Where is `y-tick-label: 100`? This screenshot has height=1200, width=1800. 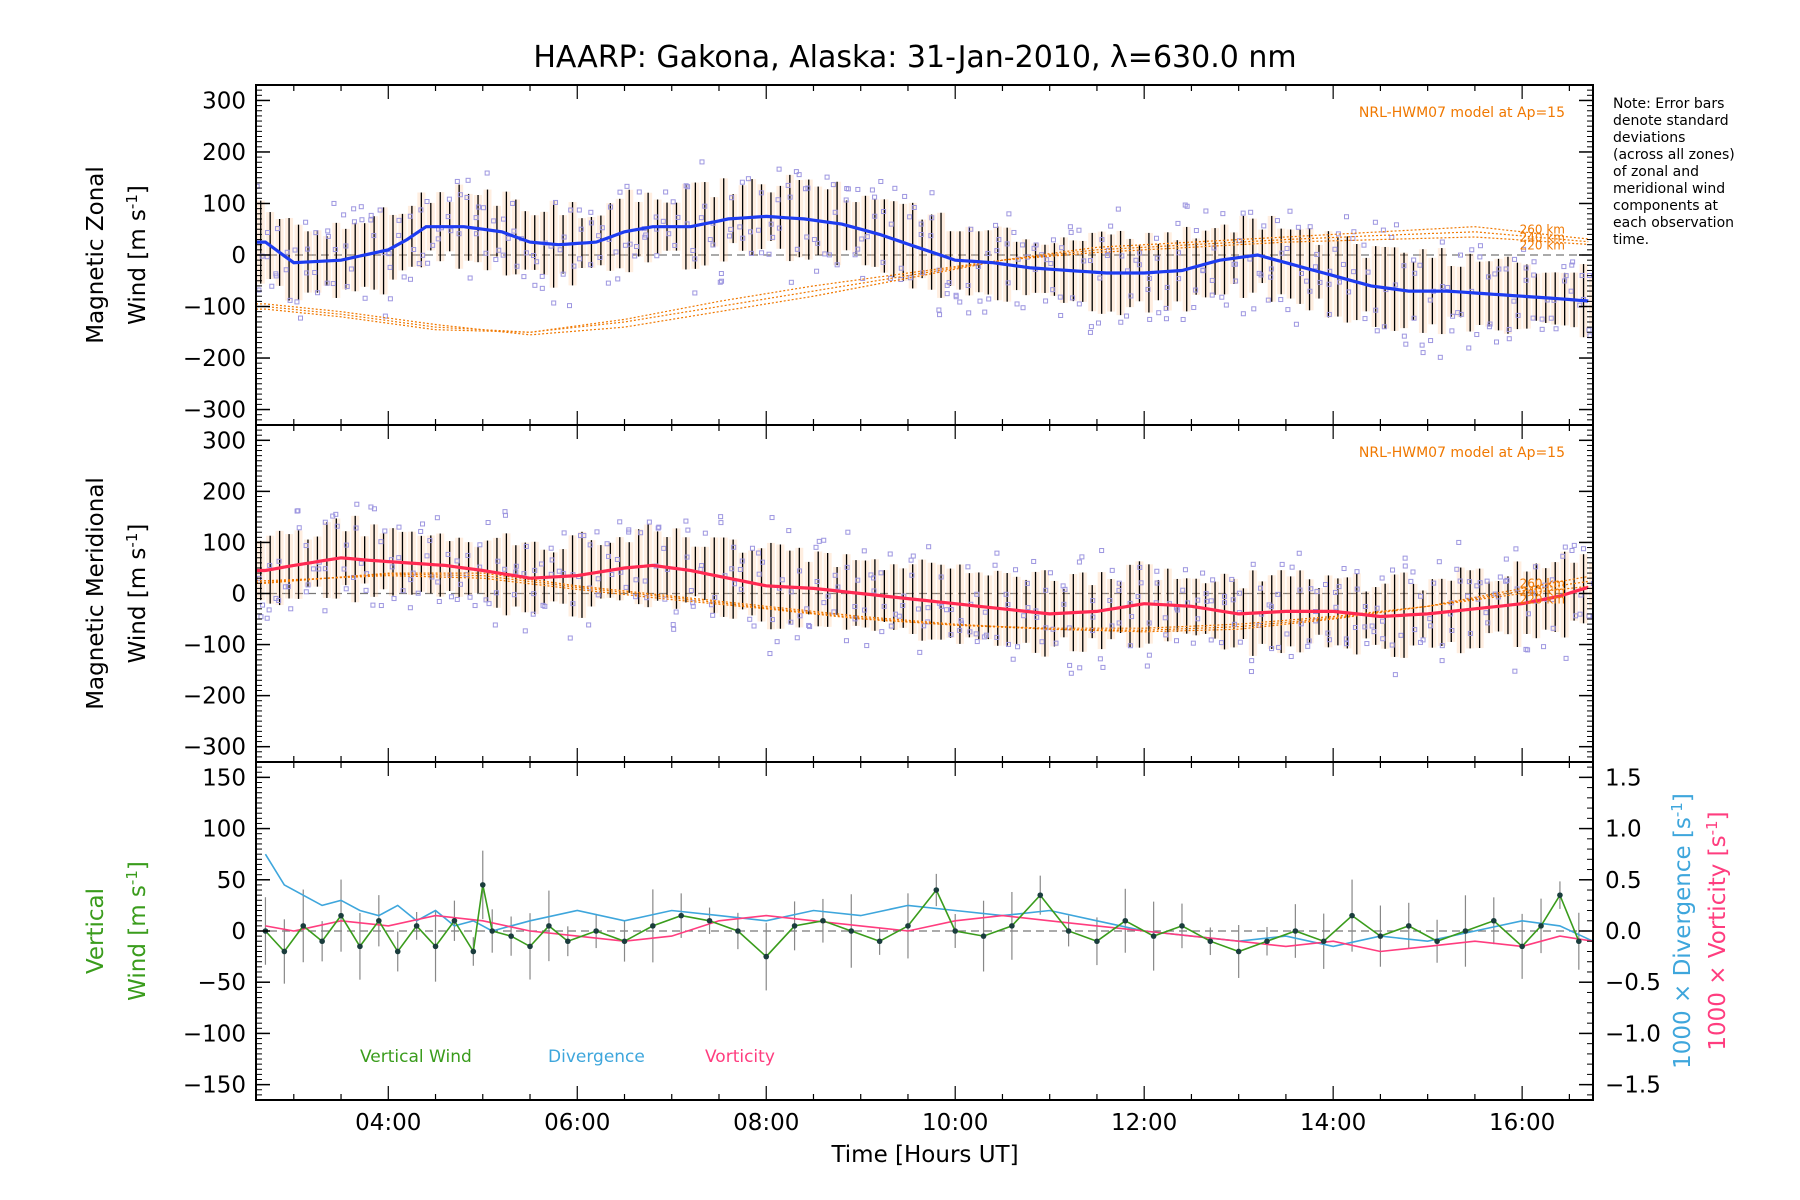
y-tick-label: 100 is located at coordinates (224, 830).